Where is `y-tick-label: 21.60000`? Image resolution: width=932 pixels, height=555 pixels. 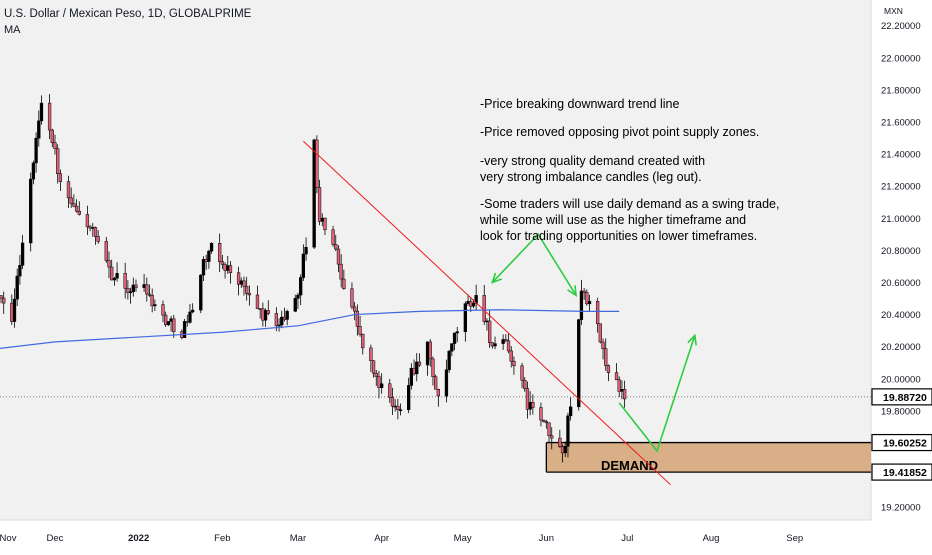 y-tick-label: 21.60000 is located at coordinates (901, 122).